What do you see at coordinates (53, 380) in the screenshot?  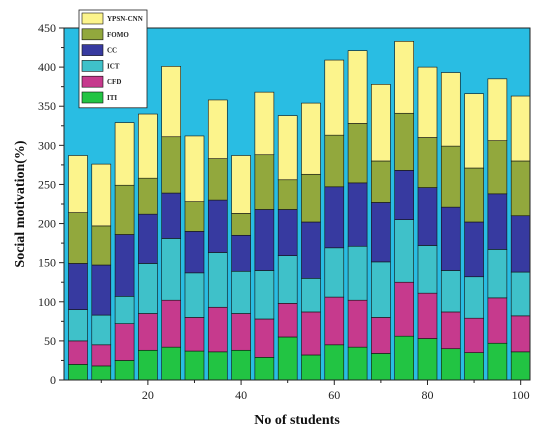 I see `y-tick-label: 0` at bounding box center [53, 380].